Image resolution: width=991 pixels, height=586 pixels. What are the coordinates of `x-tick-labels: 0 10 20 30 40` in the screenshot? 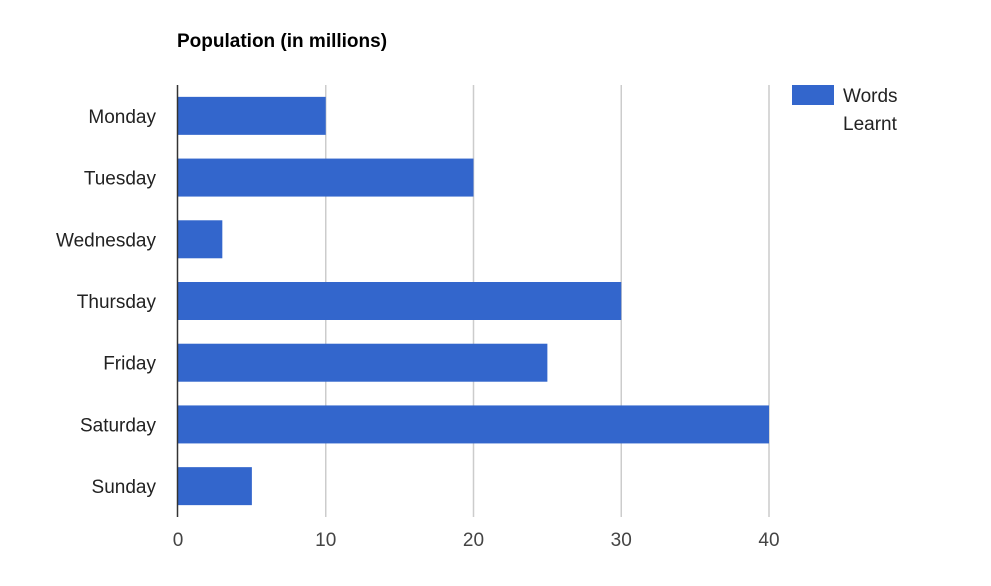 It's located at (476, 540).